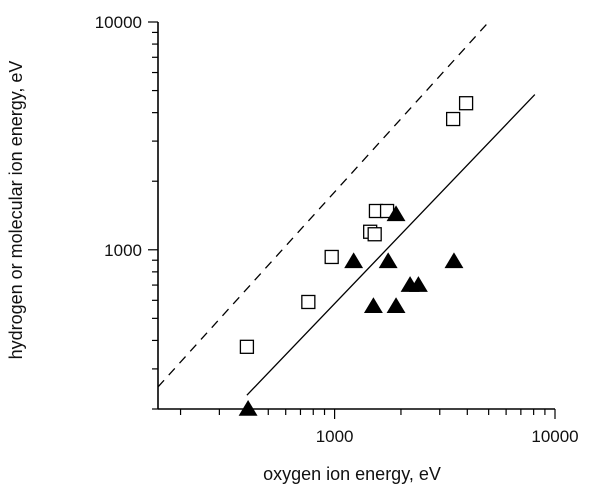 The height and width of the screenshot is (489, 593). I want to click on y-tick-label: 1000, so click(123, 250).